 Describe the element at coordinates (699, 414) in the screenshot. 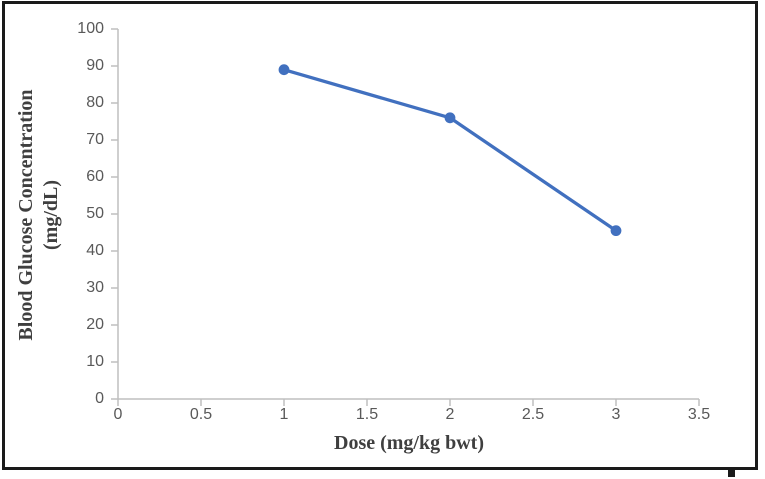

I see `x-tick-label: 3.5` at that location.